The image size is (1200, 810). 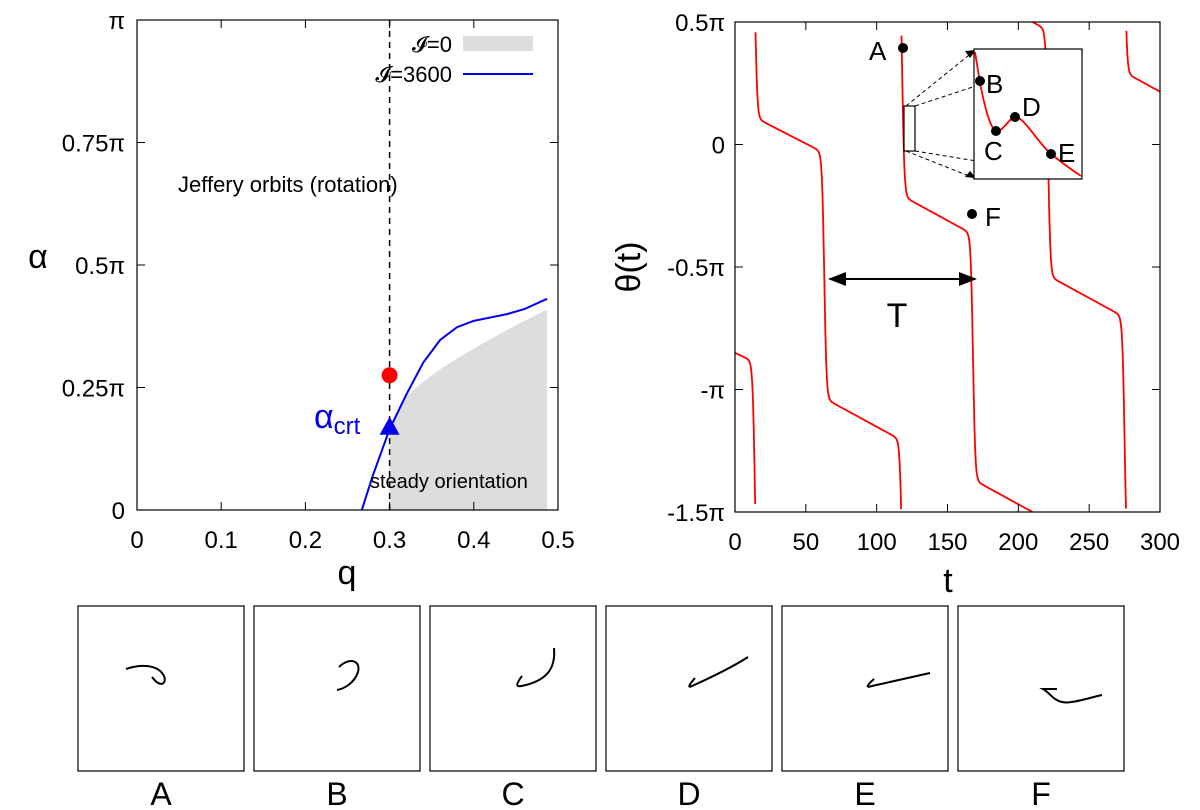 I want to click on inertial-curve, so click(x=454, y=404).